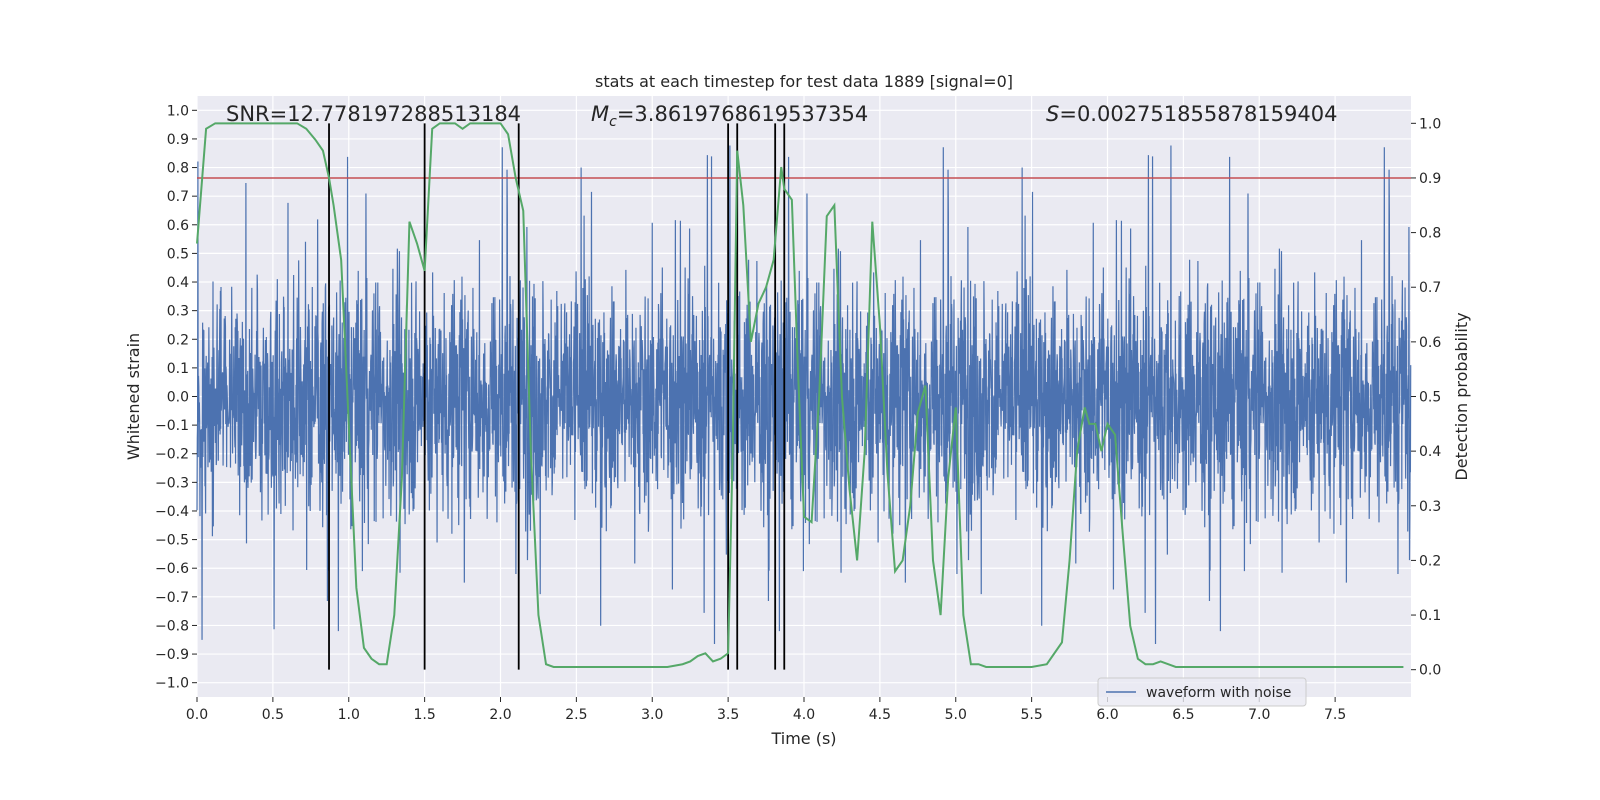  What do you see at coordinates (172, 512) in the screenshot?
I see `left-tick-label: −0.4` at bounding box center [172, 512].